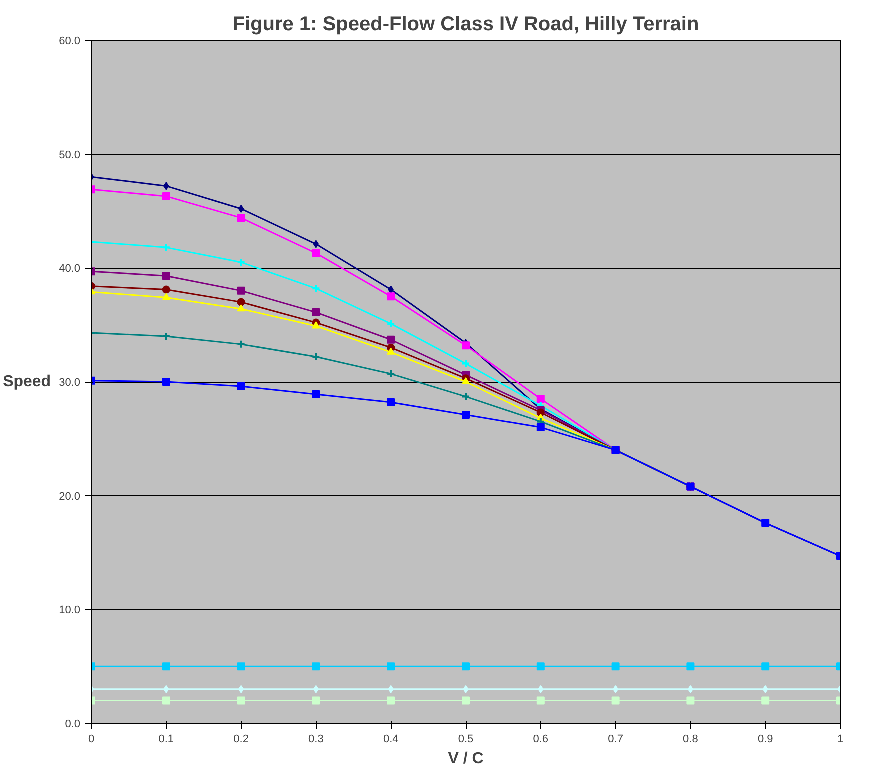  Describe the element at coordinates (840, 740) in the screenshot. I see `x-tick-label: 1` at that location.